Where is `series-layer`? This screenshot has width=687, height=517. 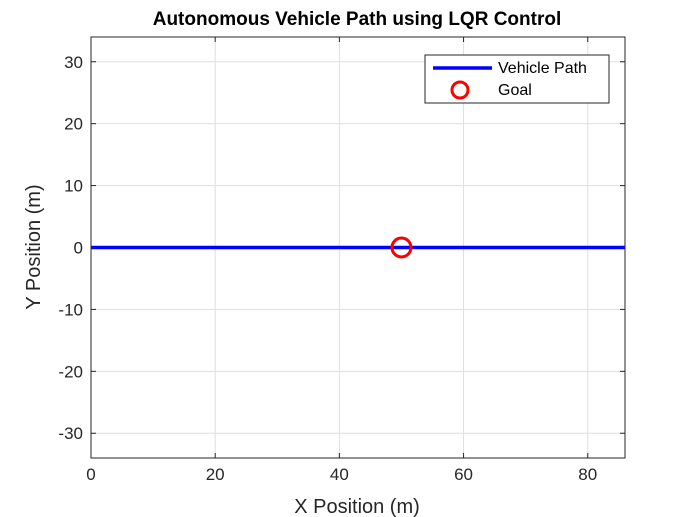 series-layer is located at coordinates (358, 247).